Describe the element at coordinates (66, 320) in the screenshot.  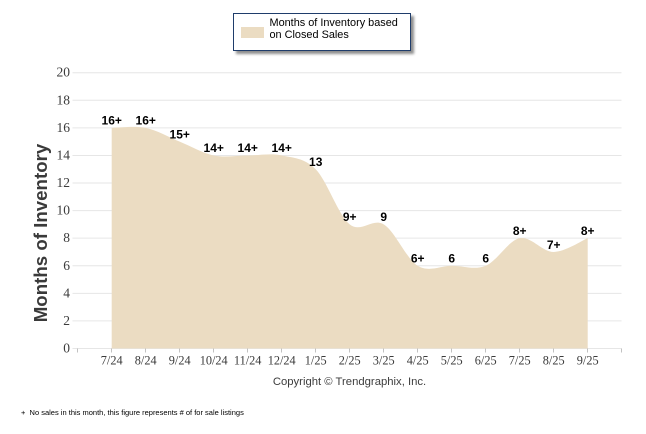
I see `svg-text: 2` at that location.